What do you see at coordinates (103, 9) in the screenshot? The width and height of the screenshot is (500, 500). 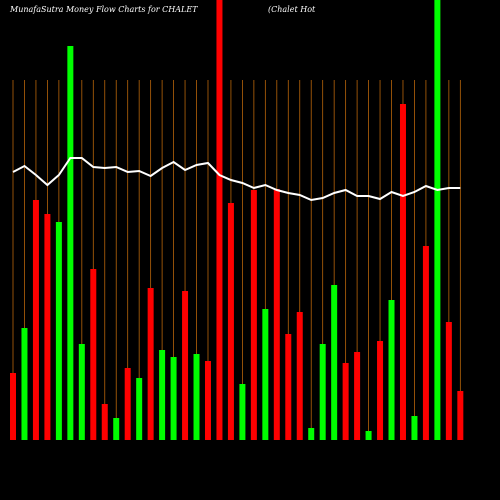 I see `chart-title: MunafaSutra Money Flow Charts for CHALET` at bounding box center [103, 9].